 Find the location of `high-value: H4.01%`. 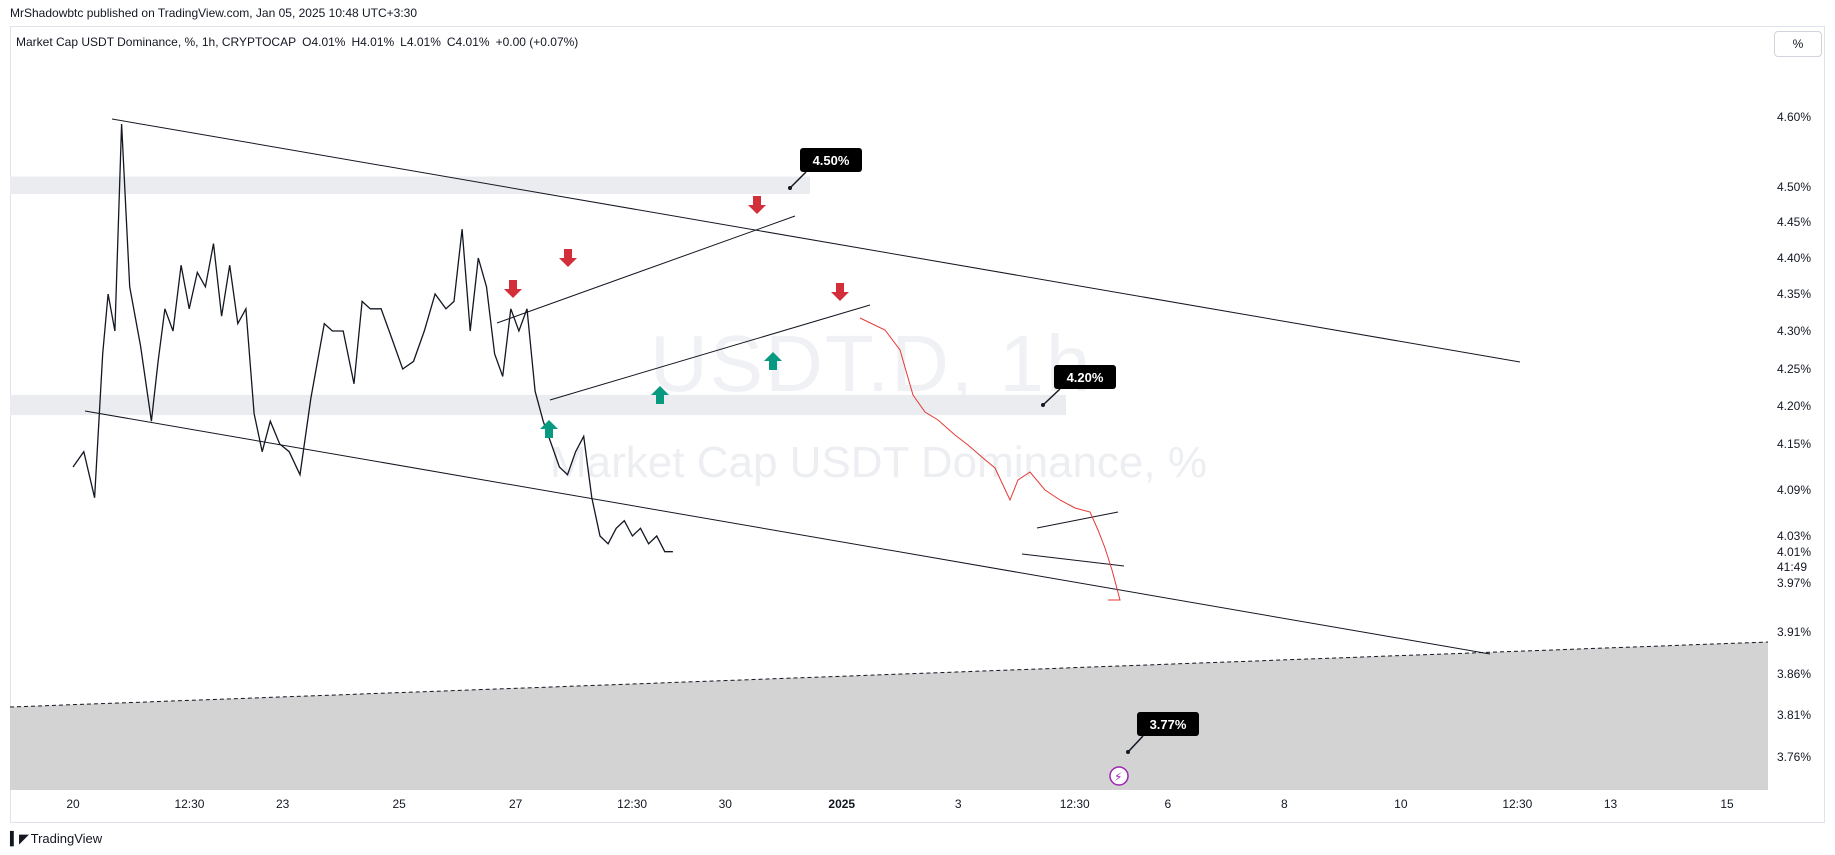

high-value: H4.01% is located at coordinates (373, 42).